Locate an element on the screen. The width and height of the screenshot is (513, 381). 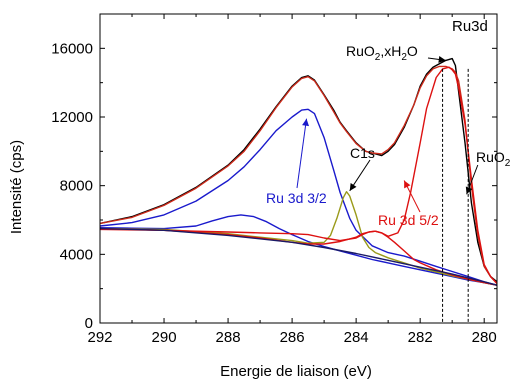
c1s-label: C1s is located at coordinates (362, 153).